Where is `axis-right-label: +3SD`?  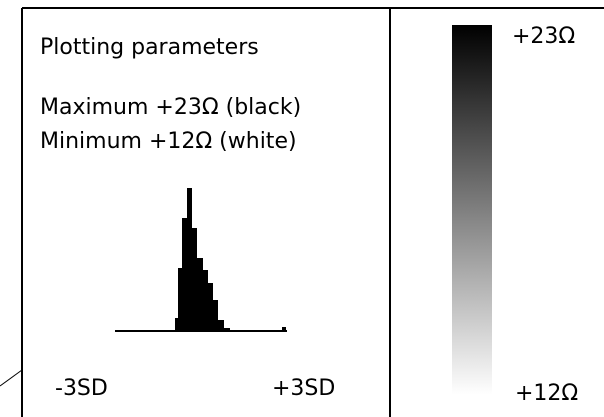 axis-right-label: +3SD is located at coordinates (303, 388).